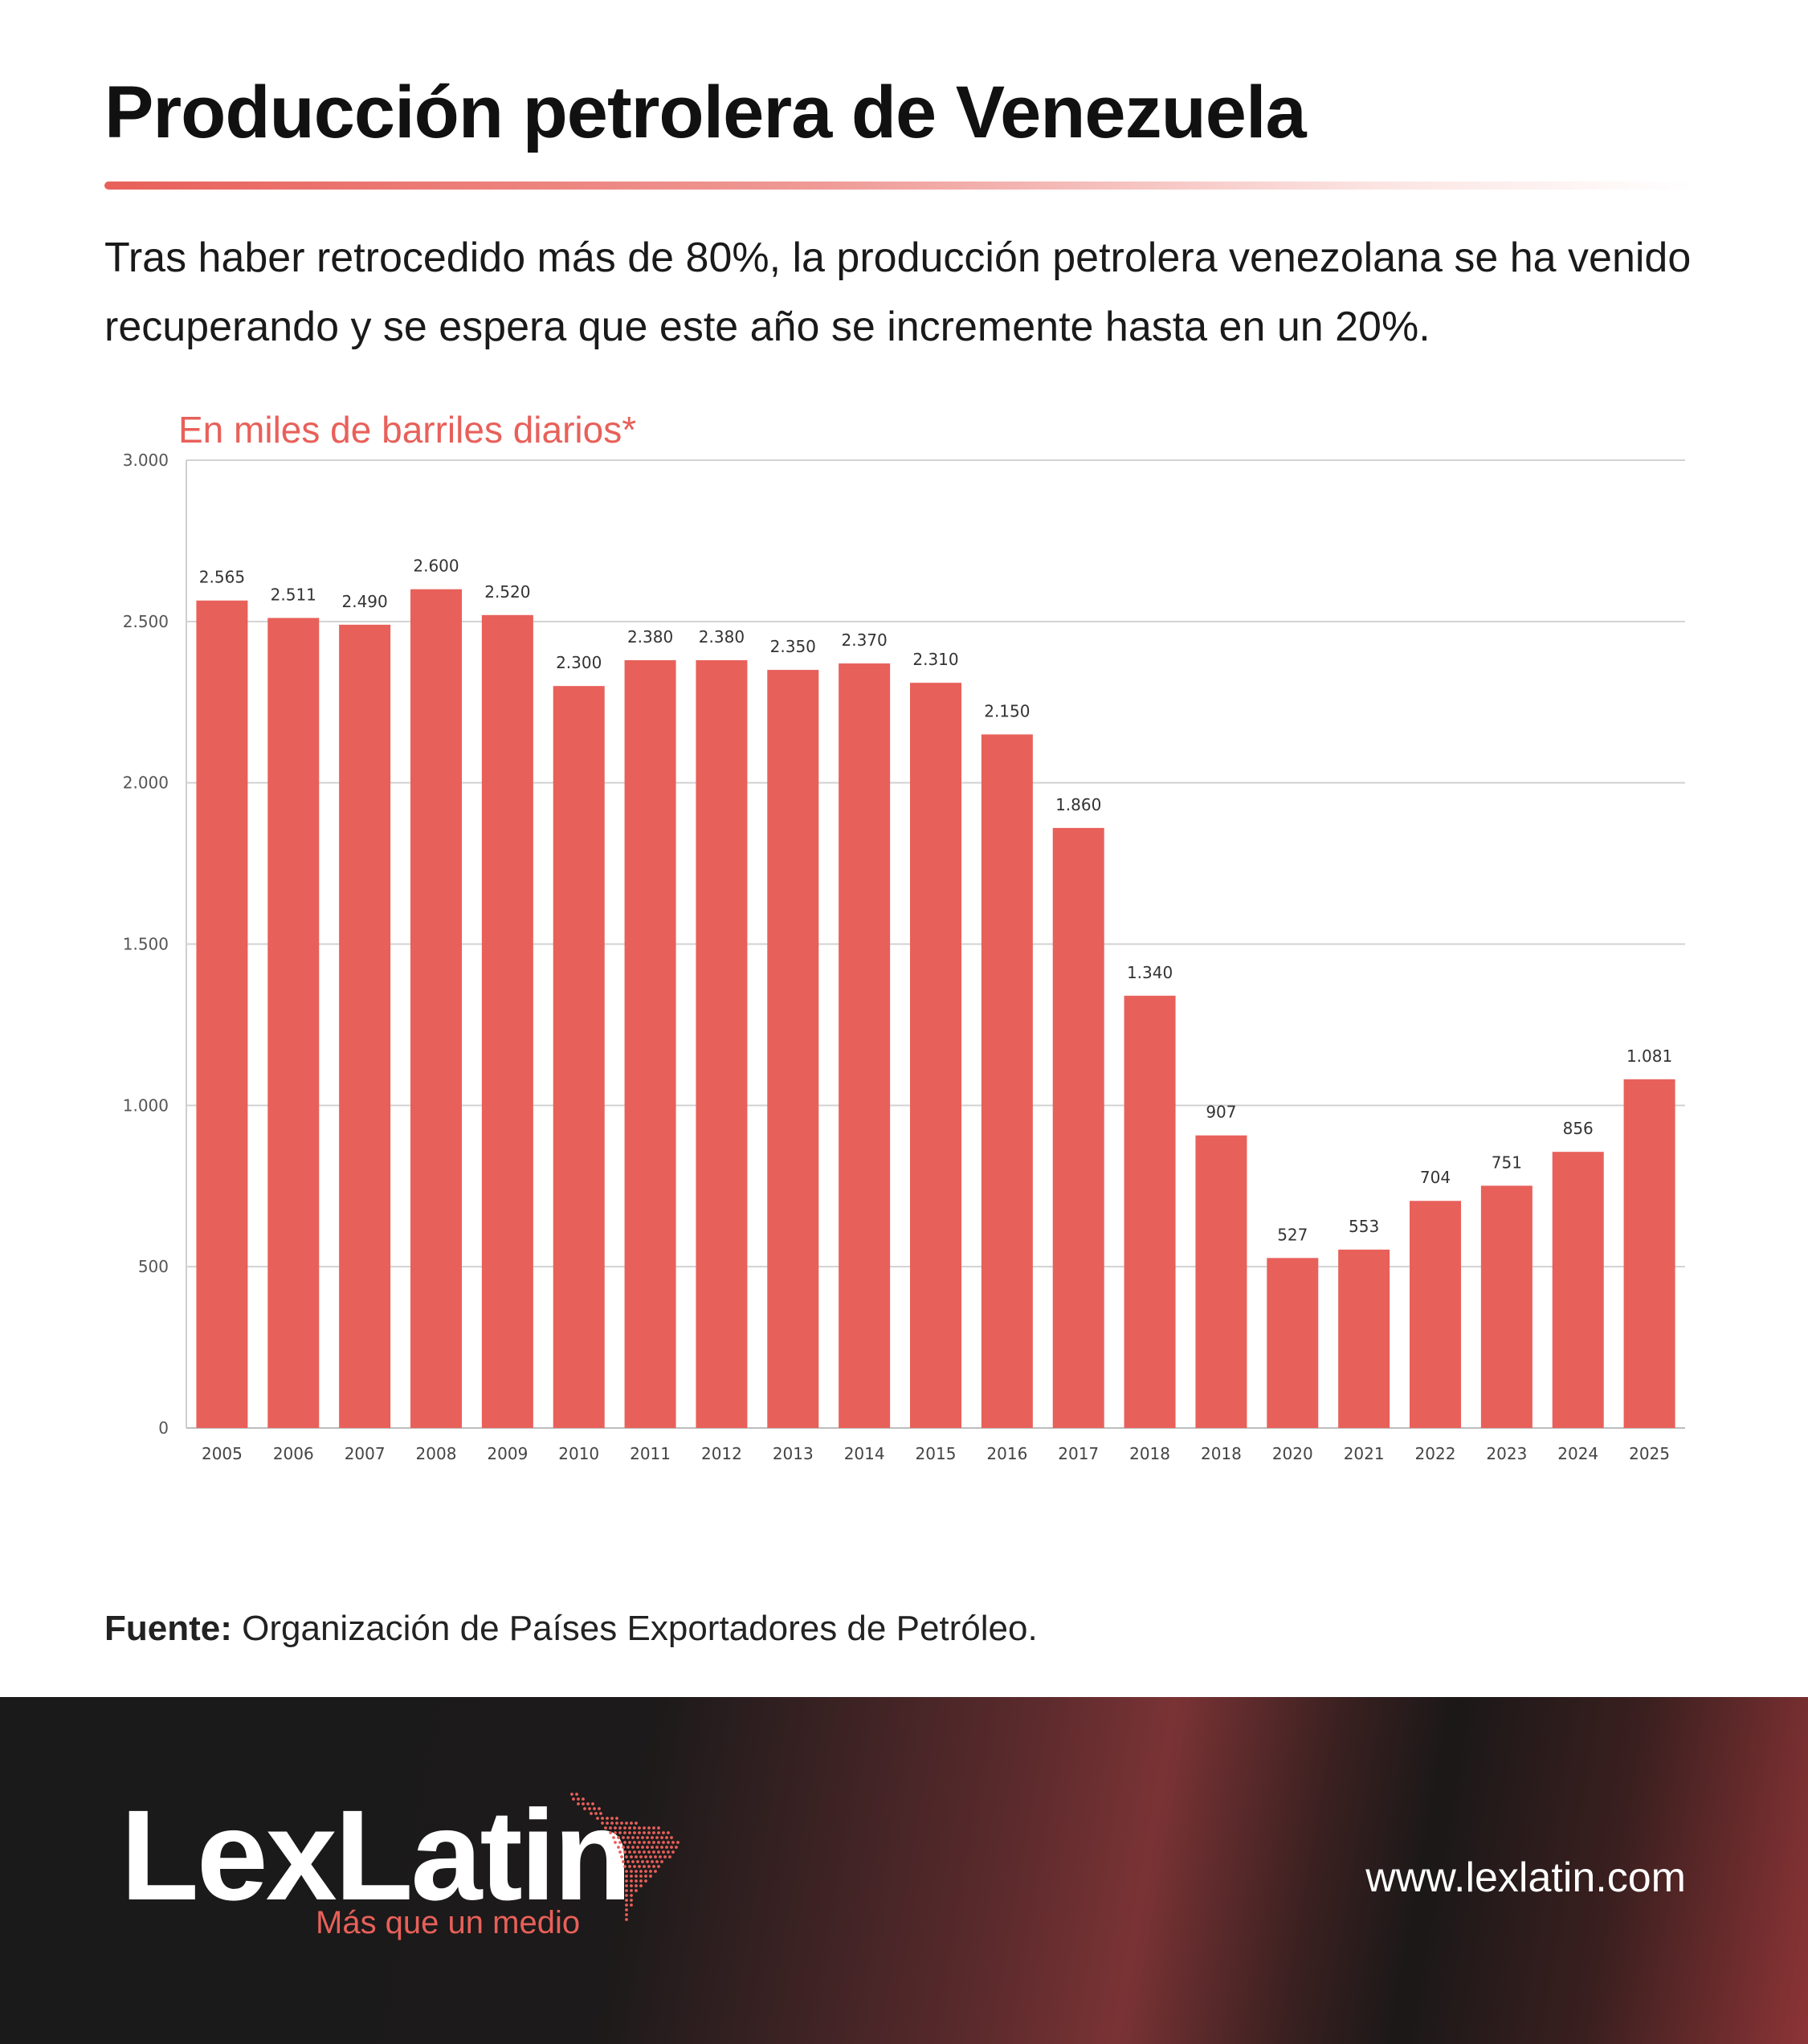  What do you see at coordinates (1506, 1453) in the screenshot?
I see `x-tick-label: 2023` at bounding box center [1506, 1453].